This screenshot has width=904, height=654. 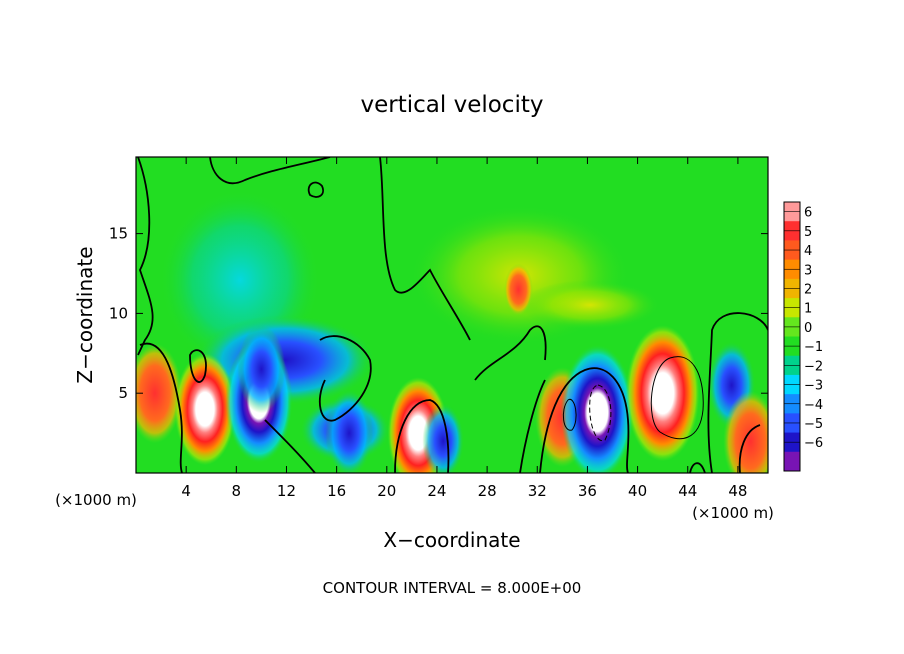 I want to click on x-tick-label: 24, so click(x=436, y=491).